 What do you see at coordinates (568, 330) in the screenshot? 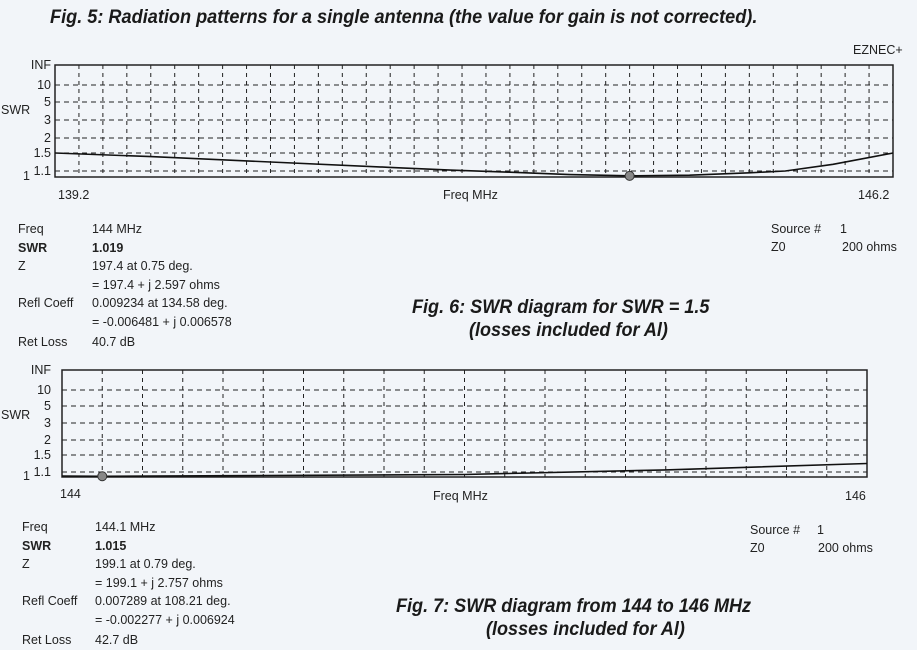
I see `fig6-caption-line2: (losses included for Al)` at bounding box center [568, 330].